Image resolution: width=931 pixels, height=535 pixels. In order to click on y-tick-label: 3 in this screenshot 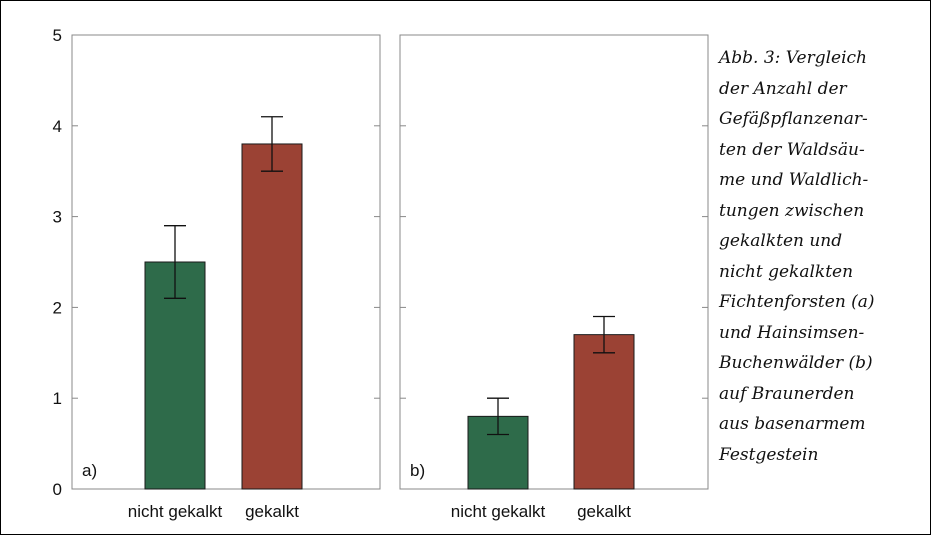, I will do `click(57, 217)`.